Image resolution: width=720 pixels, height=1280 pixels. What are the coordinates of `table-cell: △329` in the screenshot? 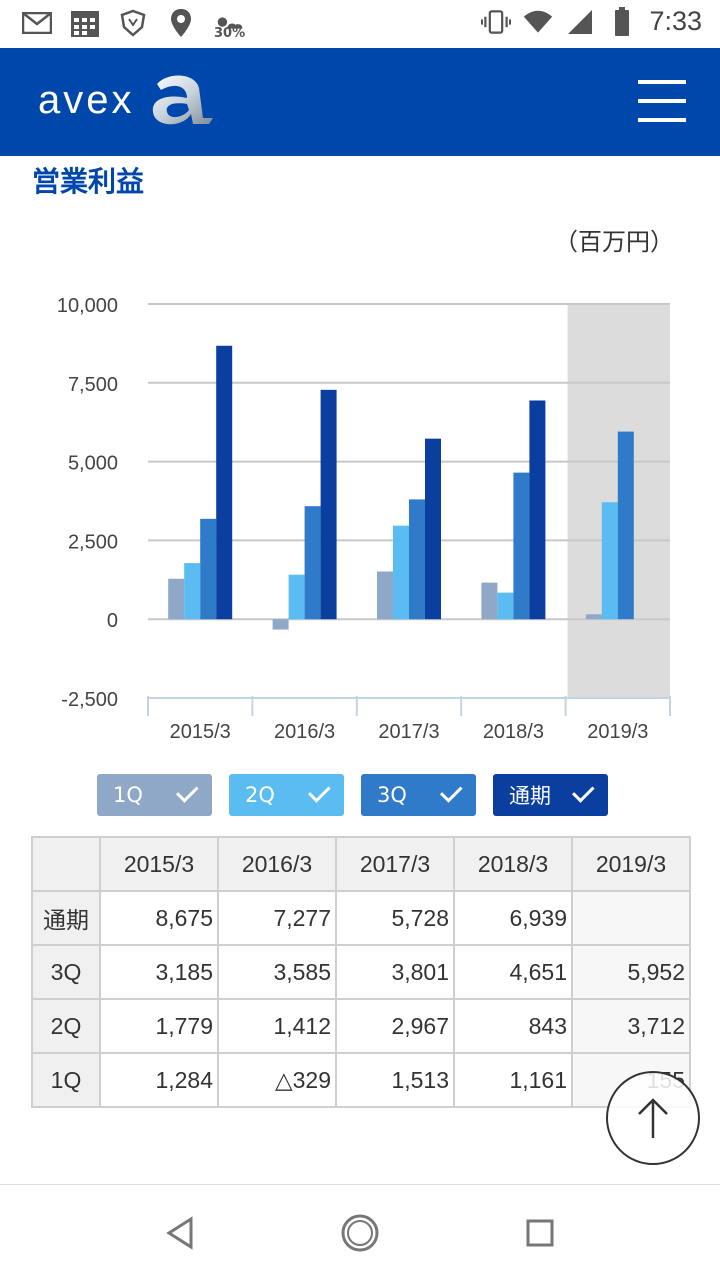 It's located at (277, 1080).